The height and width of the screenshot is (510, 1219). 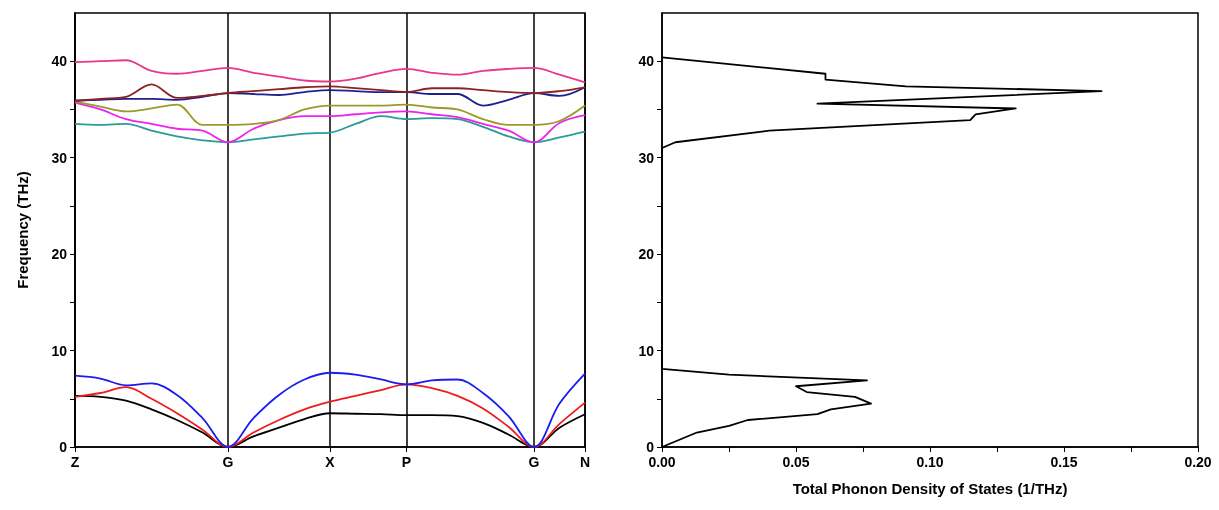 I want to click on x-axis-title: Total Phonon Density of States (1/THz), so click(x=930, y=488).